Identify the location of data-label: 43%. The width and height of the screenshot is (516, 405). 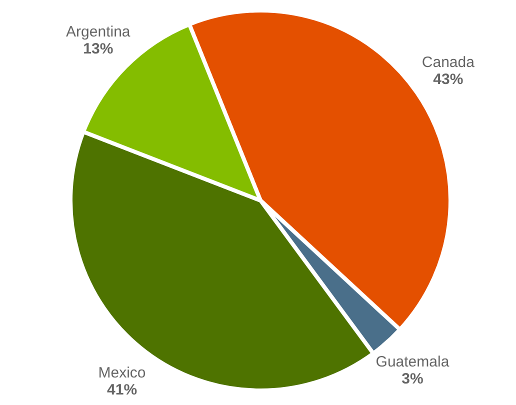
(448, 79).